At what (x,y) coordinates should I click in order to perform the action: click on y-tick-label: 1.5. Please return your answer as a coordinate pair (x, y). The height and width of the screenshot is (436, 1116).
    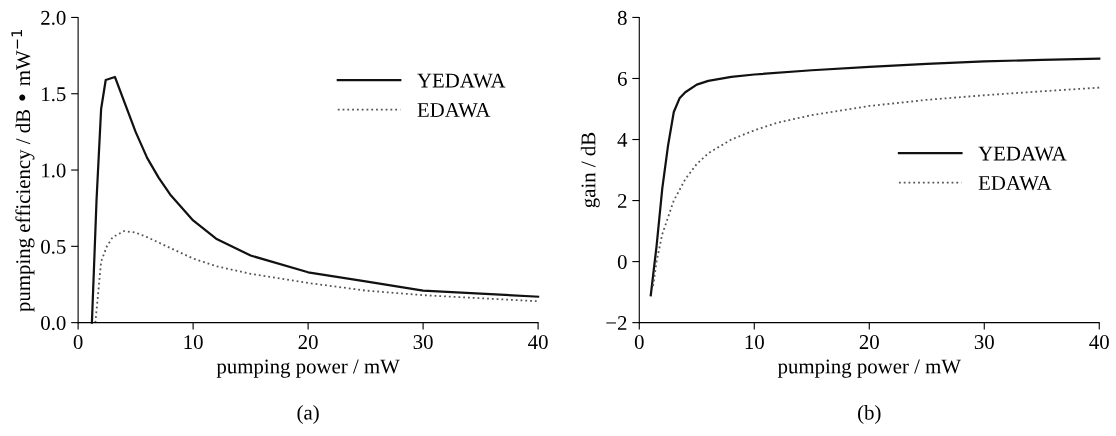
    Looking at the image, I should click on (54, 94).